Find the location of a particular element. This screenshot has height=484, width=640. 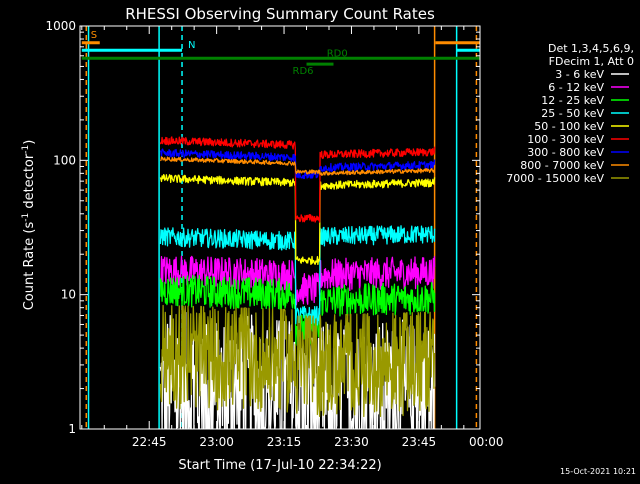

y-axis-label-sup1: -1 is located at coordinates (26, 217).